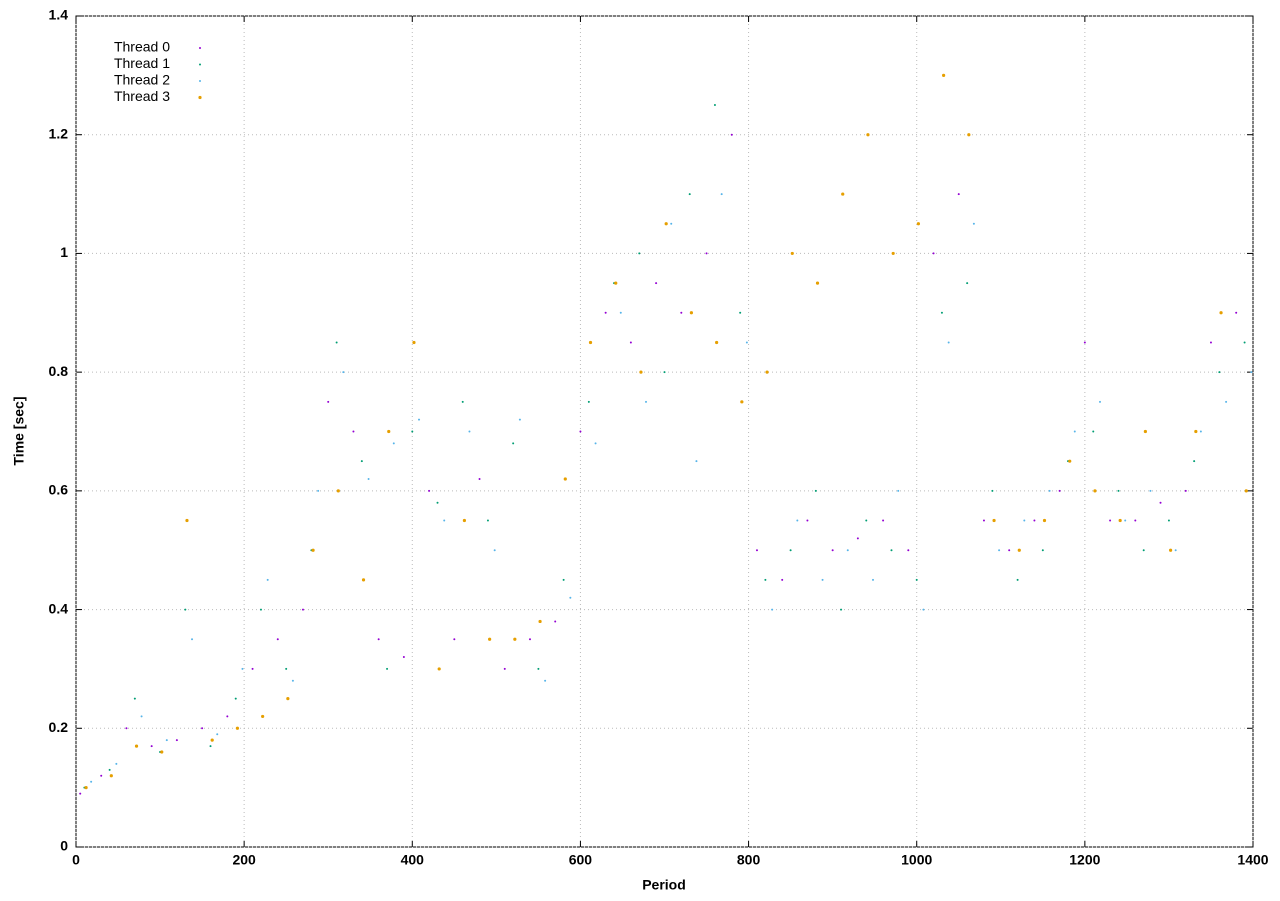 The image size is (1280, 901). I want to click on y-tick-label: 0, so click(64, 846).